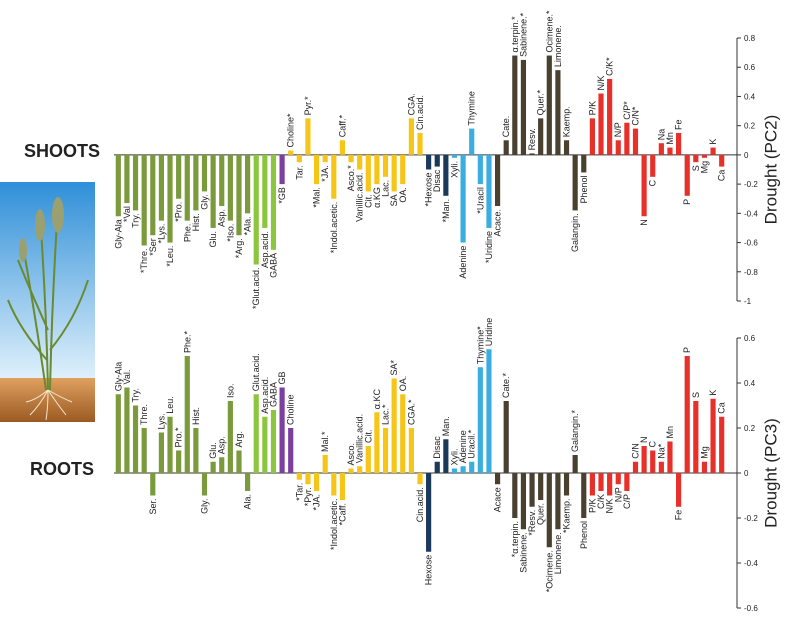  What do you see at coordinates (770, 170) in the screenshot?
I see `y-axis-label: Drought (PC2)` at bounding box center [770, 170].